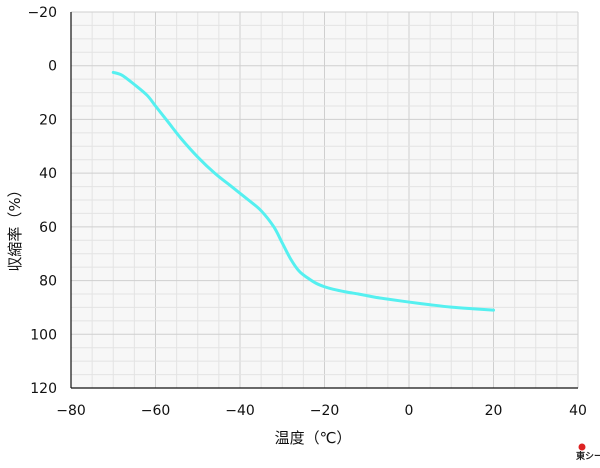 This screenshot has width=600, height=468. What do you see at coordinates (52, 67) in the screenshot?
I see `y-tick-label: 0` at bounding box center [52, 67].